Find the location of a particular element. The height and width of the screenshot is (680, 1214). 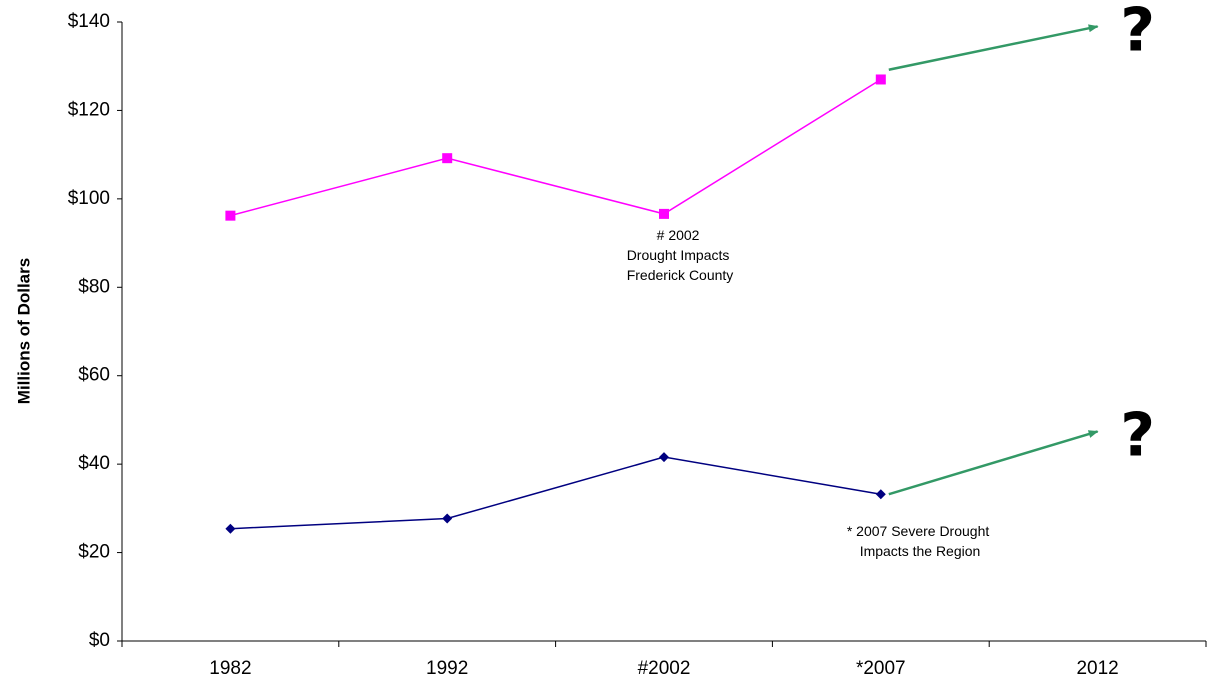

y-tick-label: $0 is located at coordinates (99, 640).